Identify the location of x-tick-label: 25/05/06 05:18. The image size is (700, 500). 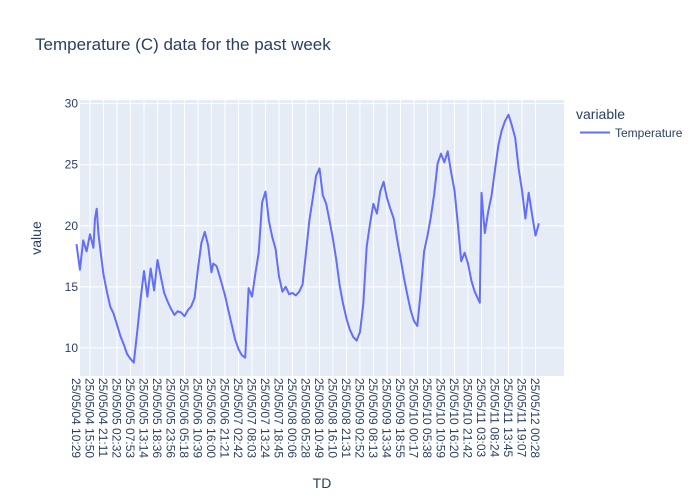
(184, 418).